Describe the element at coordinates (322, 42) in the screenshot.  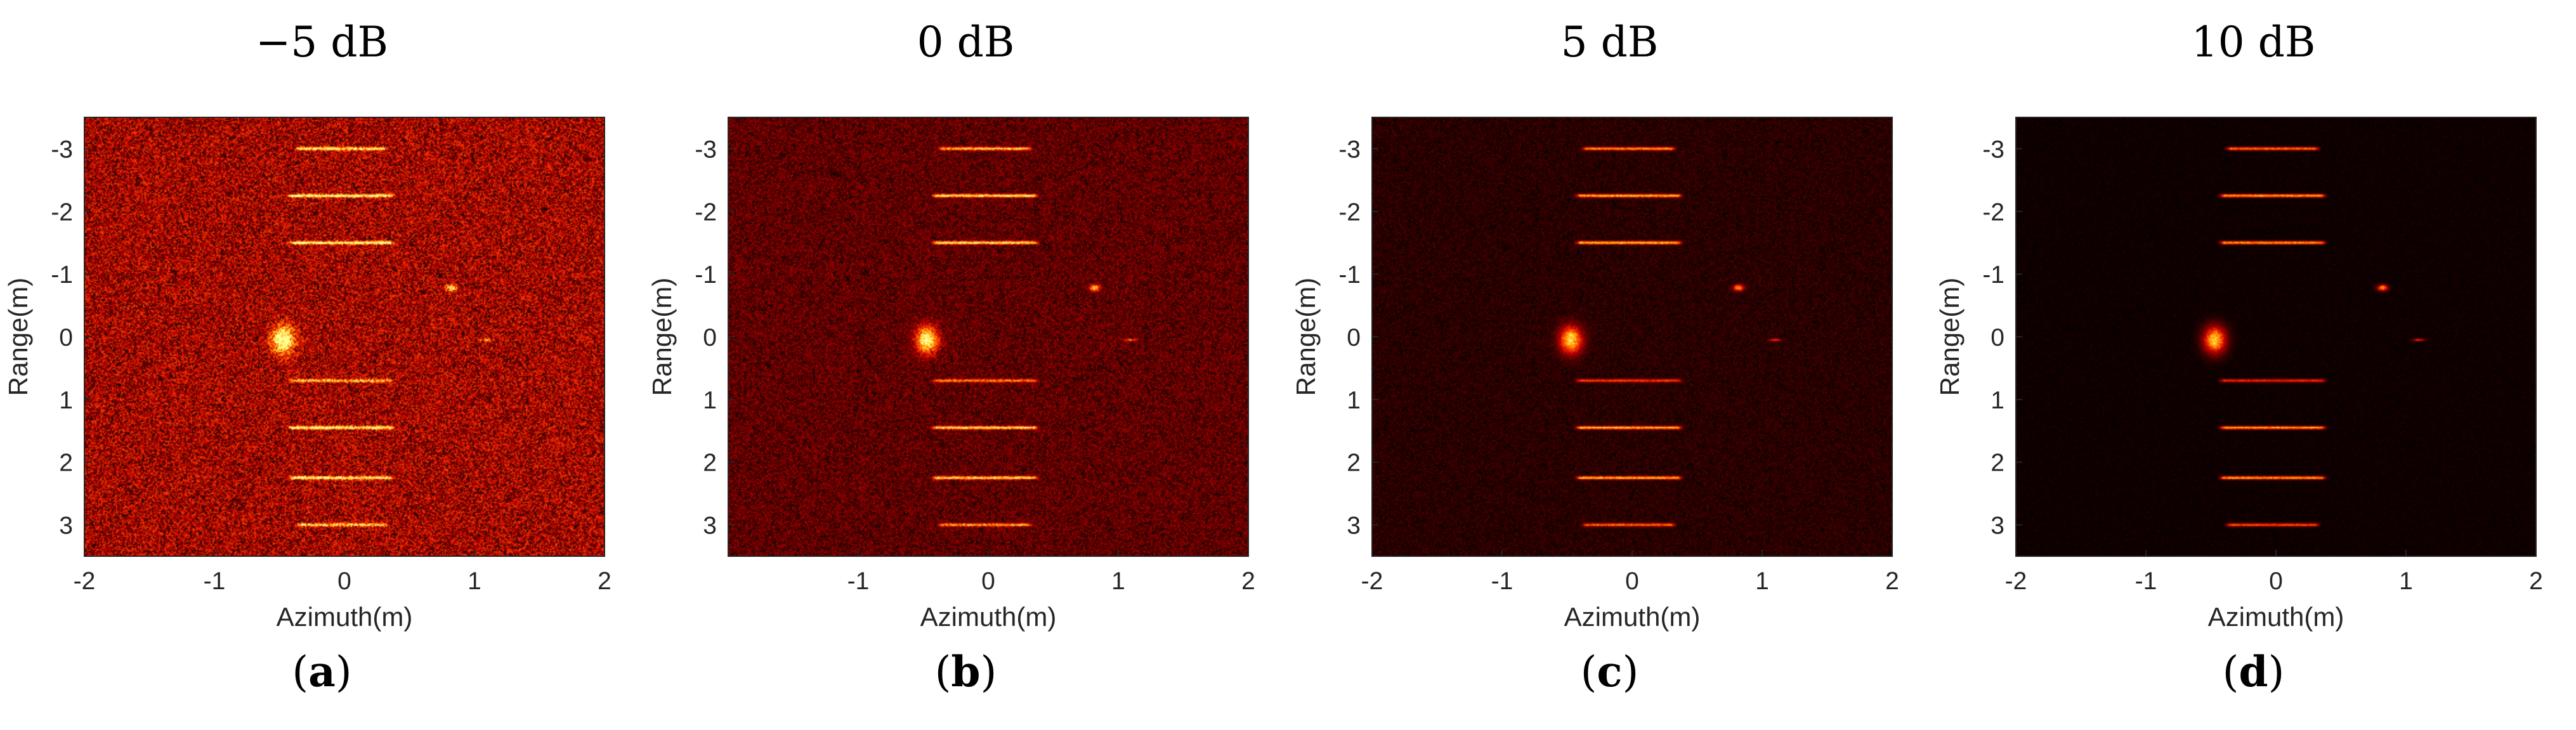
I see `panel-title: −5 dB` at that location.